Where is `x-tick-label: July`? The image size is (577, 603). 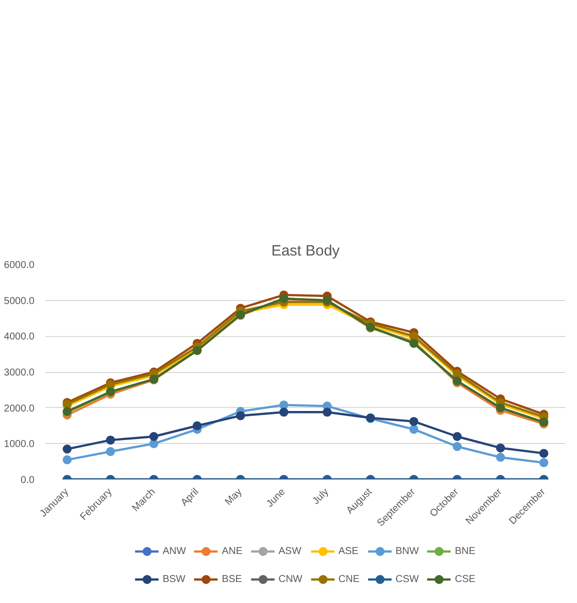 x-tick-label: July is located at coordinates (321, 496).